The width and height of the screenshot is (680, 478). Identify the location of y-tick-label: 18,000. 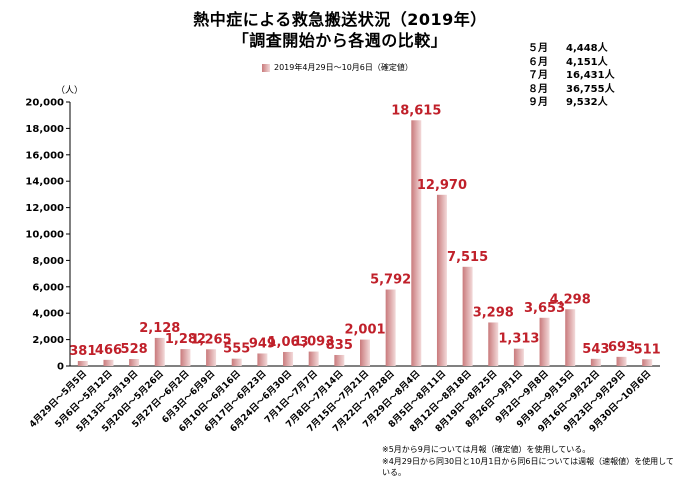
(44, 129).